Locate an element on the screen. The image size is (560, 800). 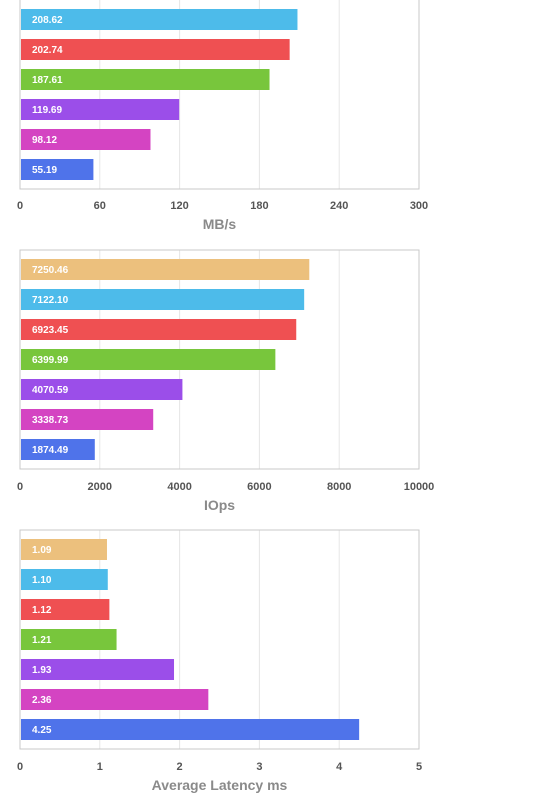
bar-value-label: 2.36 is located at coordinates (42, 700).